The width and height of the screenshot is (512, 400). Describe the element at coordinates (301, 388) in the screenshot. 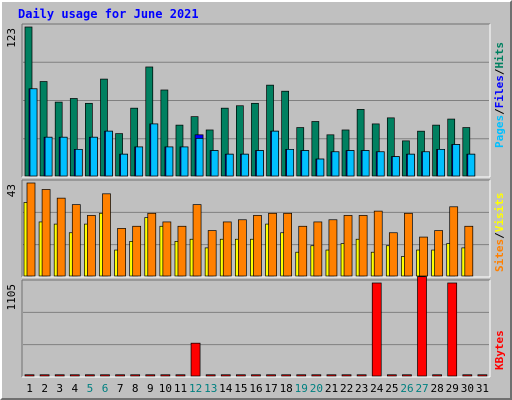

I see `x-tick-label-day-19: 19` at that location.